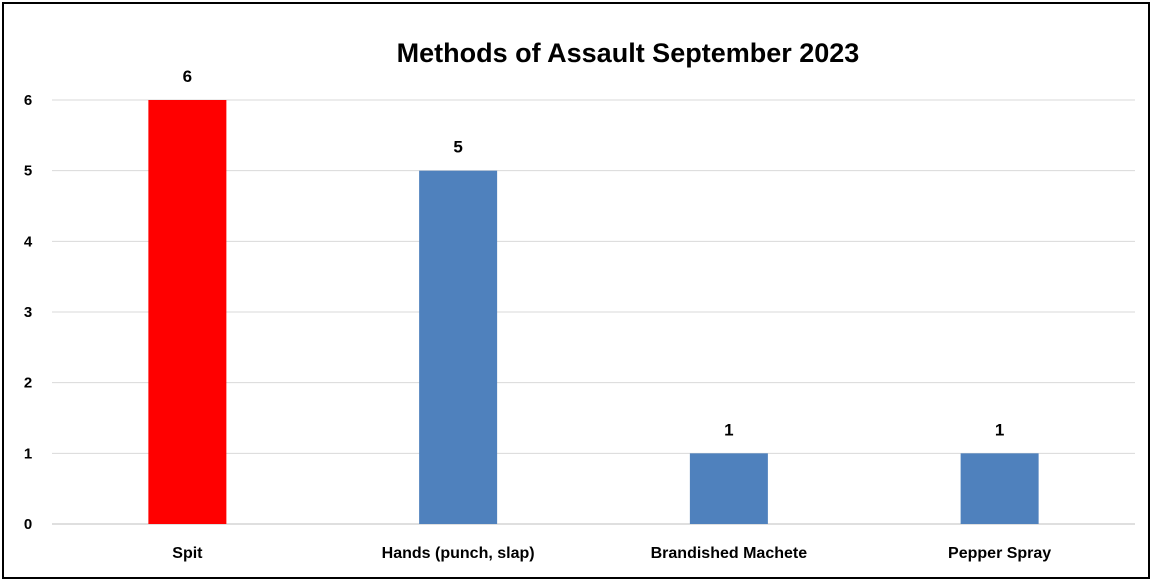 The image size is (1152, 581). Describe the element at coordinates (187, 76) in the screenshot. I see `data-label: 6` at that location.